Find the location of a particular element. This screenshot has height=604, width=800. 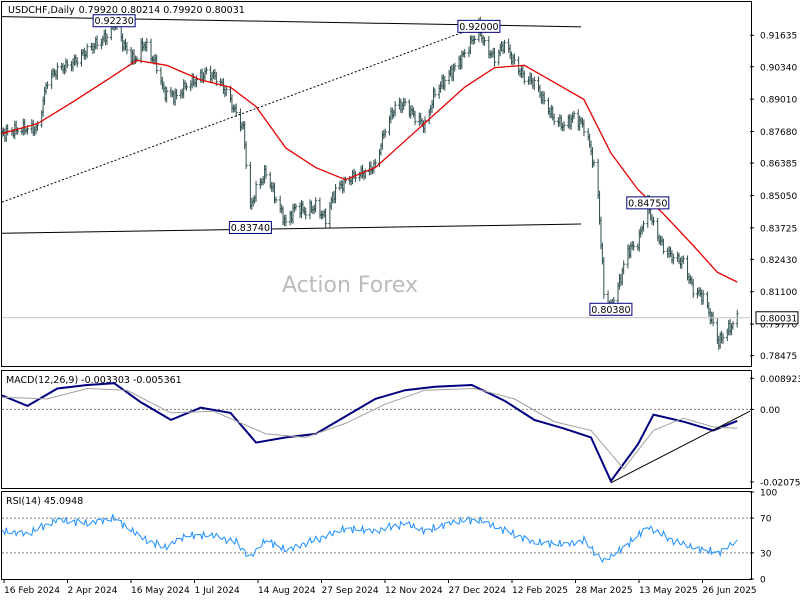

trendline is located at coordinates (291, 228).